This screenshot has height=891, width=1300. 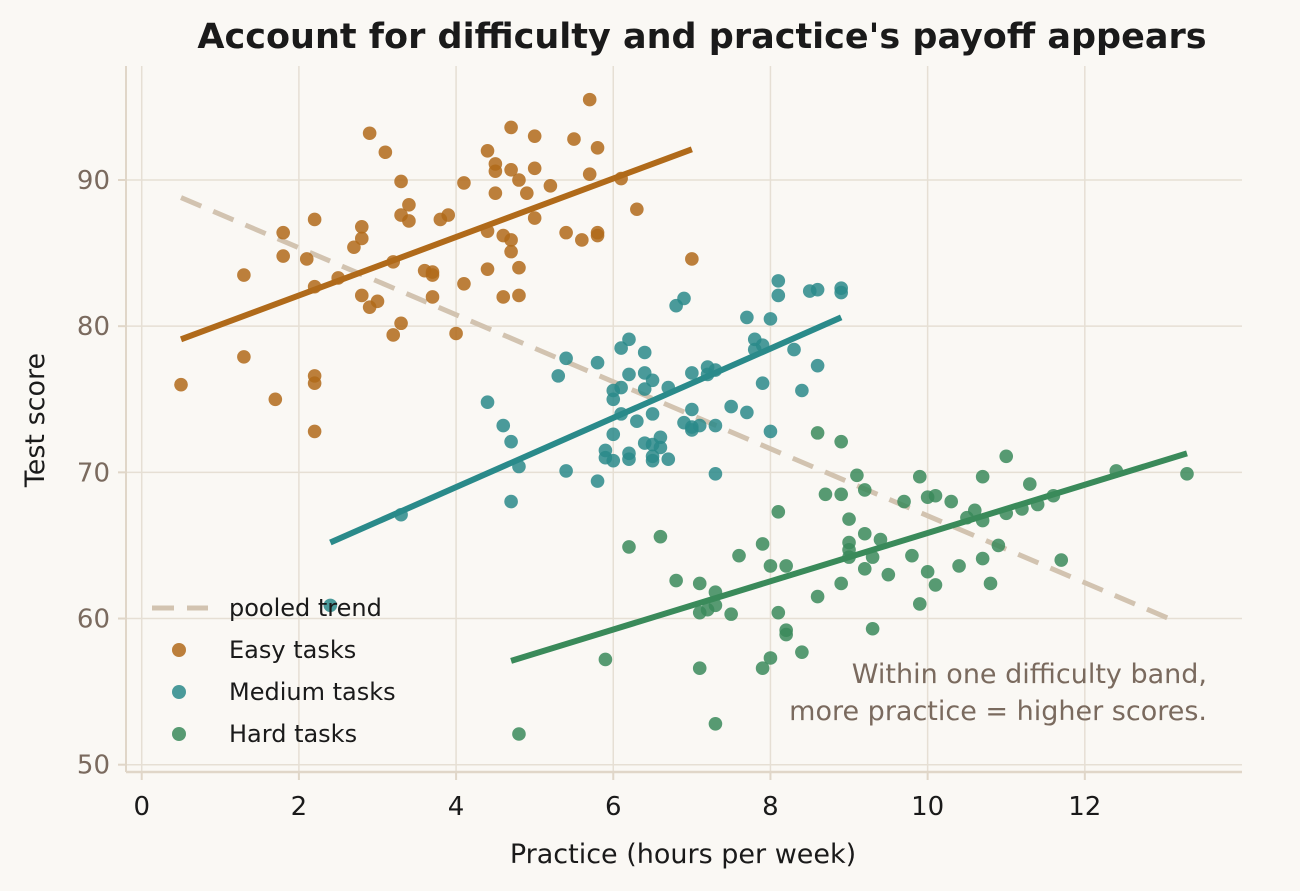 I want to click on legend-easy-tasks-swatch, so click(x=179, y=650).